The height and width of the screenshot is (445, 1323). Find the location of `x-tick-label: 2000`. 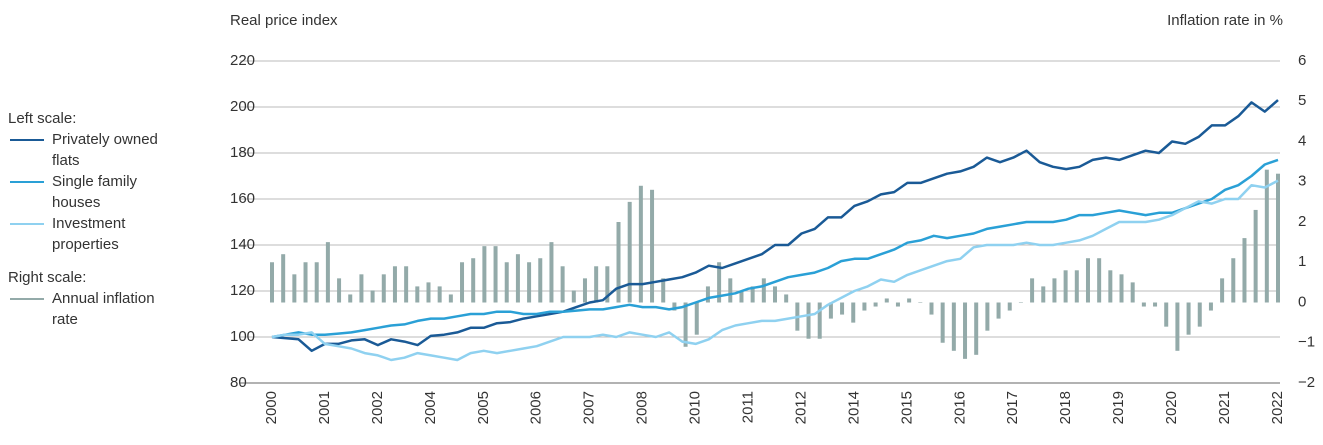

x-tick-label: 2000 is located at coordinates (271, 407).